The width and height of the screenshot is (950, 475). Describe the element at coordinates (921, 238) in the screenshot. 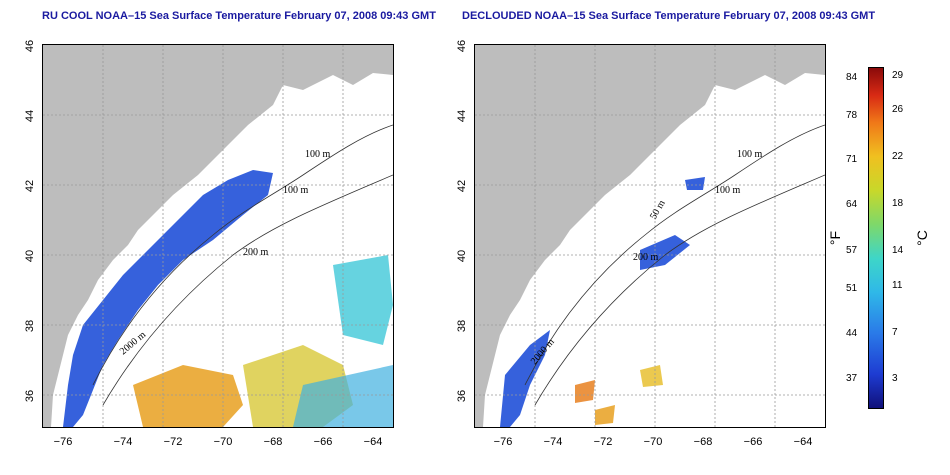

I see `unit-celsius: °C` at that location.